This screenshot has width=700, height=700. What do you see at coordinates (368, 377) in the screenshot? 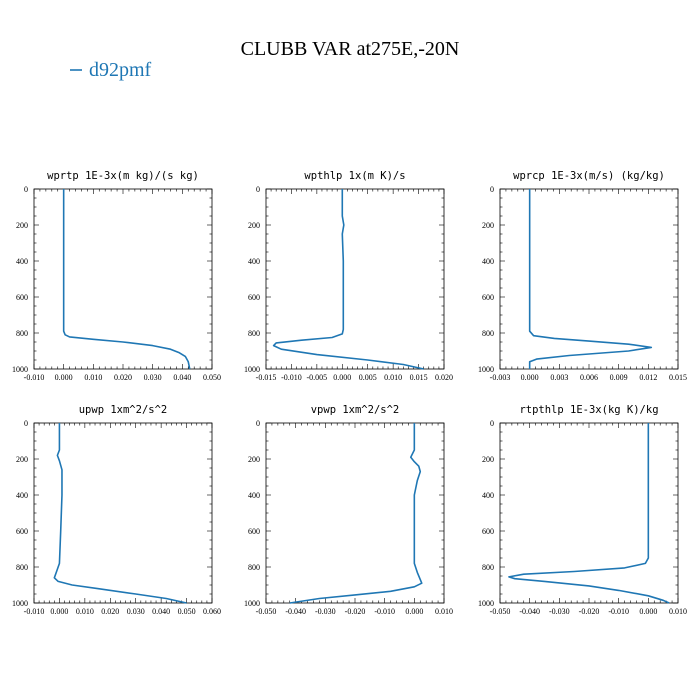
I see `x-tick-label: 0.005` at bounding box center [368, 377].